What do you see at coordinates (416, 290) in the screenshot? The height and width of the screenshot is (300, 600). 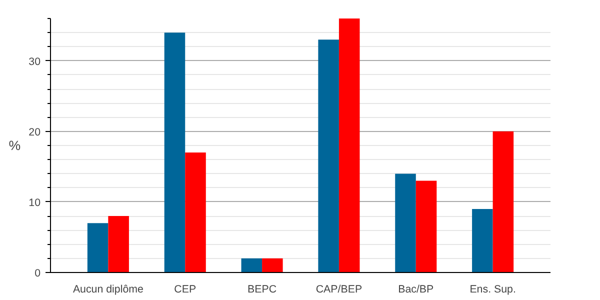 I see `x-tick-label: Bac/BP` at bounding box center [416, 290].